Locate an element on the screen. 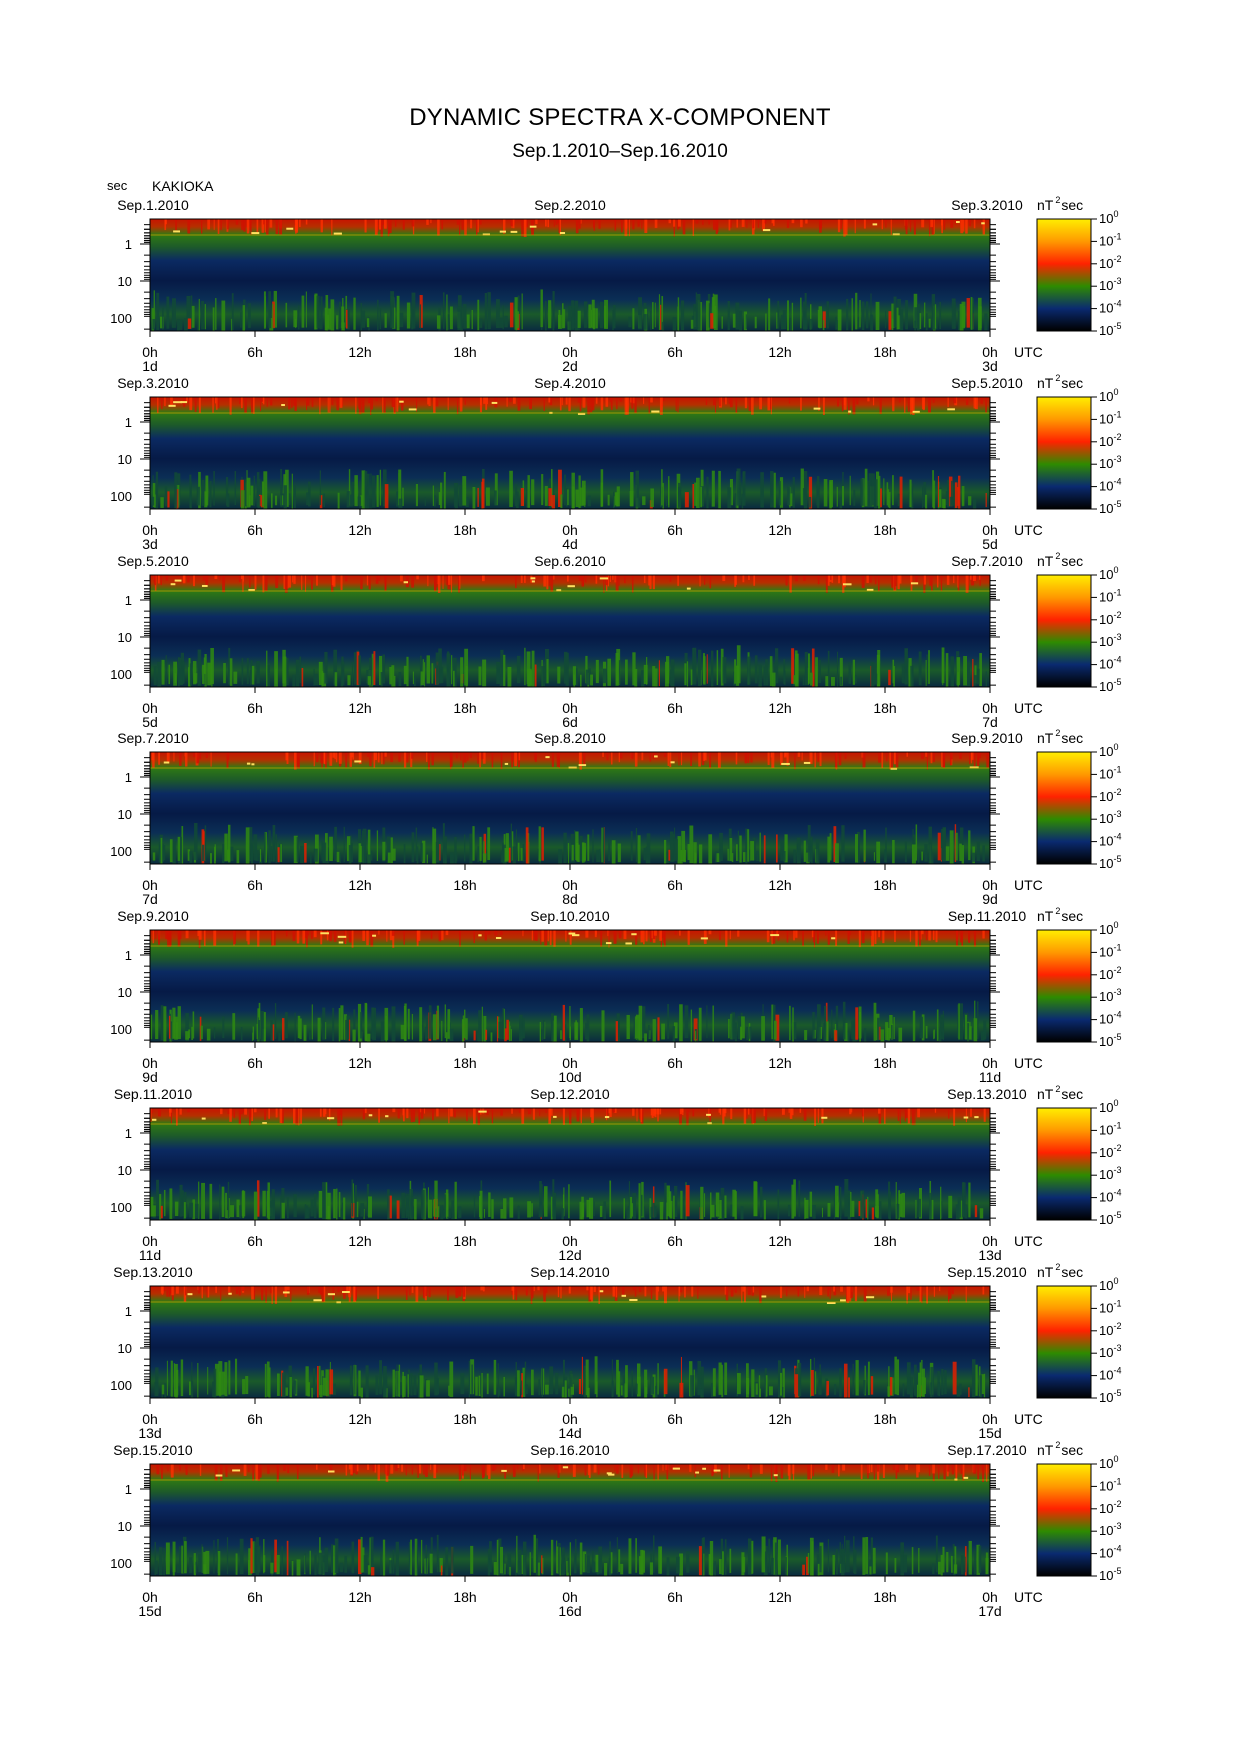 The image size is (1240, 1752). spectrogram-panel-7: 10⁰ 10⁻¹ 10⁻² 10⁻³ 10⁻⁴ 10⁻⁵ nT 2sec is located at coordinates (630, 1333).